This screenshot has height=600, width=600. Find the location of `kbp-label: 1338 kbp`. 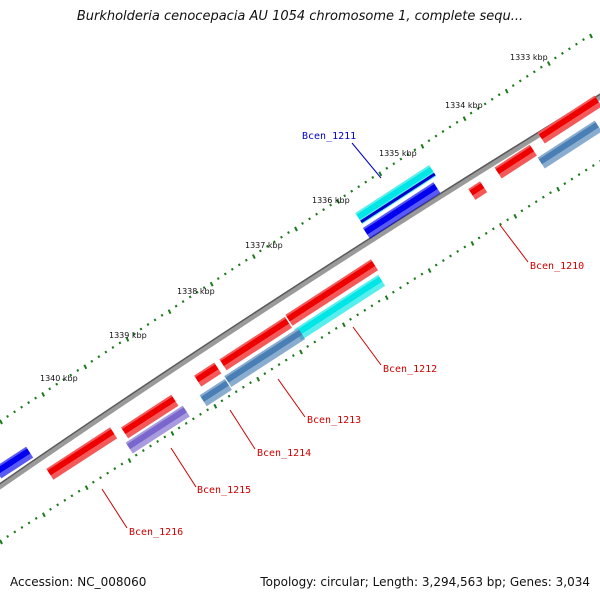

kbp-label: 1338 kbp is located at coordinates (196, 291).